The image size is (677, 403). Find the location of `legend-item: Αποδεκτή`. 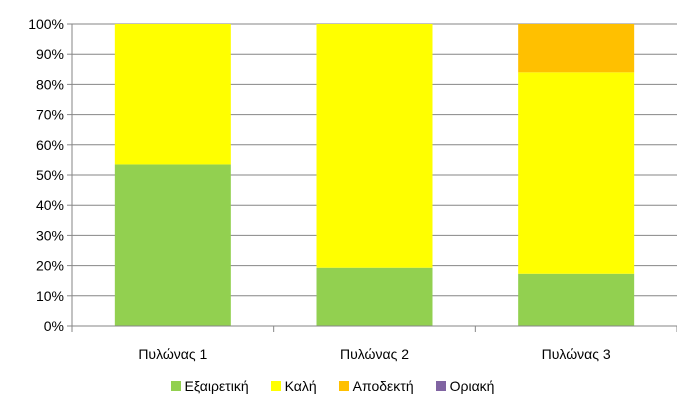

legend-item: Αποδεκτή is located at coordinates (376, 386).